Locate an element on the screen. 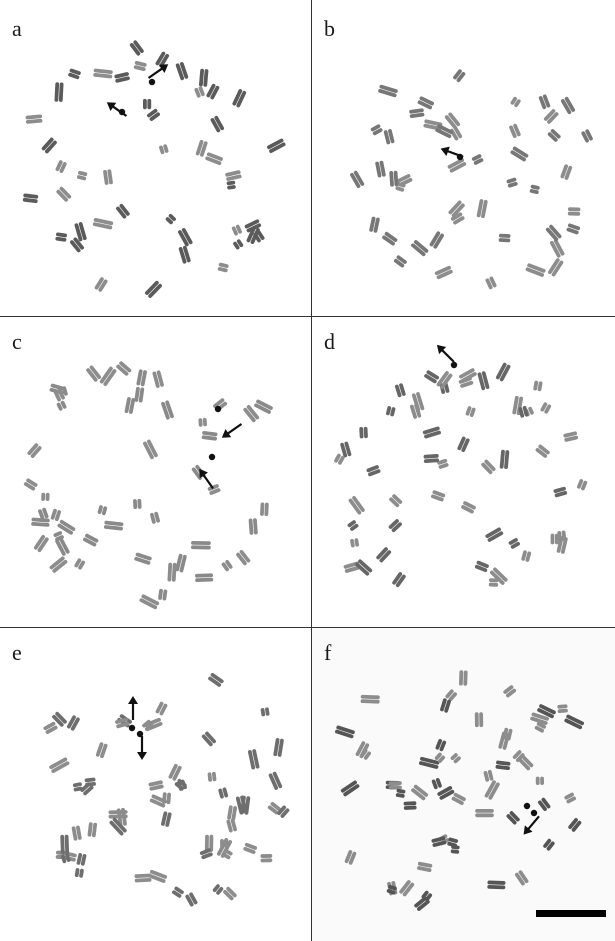  vertical-divider is located at coordinates (311, 470).